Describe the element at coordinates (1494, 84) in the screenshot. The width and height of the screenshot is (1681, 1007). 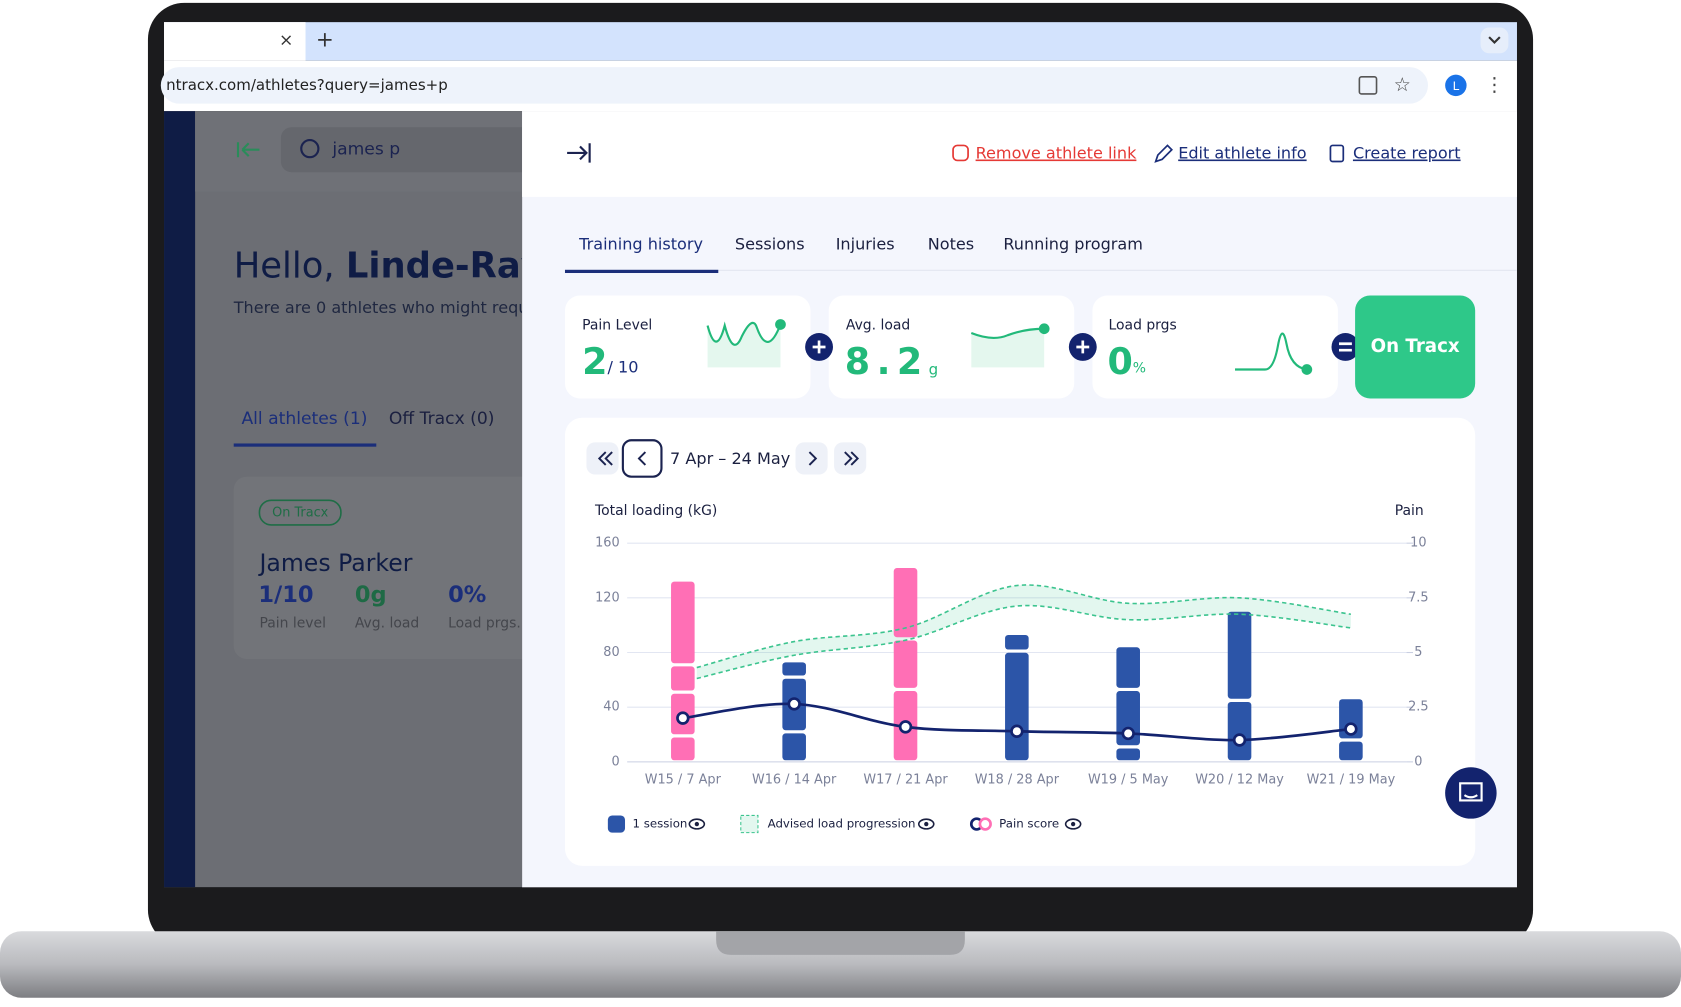
I see `menu: ⋮` at that location.